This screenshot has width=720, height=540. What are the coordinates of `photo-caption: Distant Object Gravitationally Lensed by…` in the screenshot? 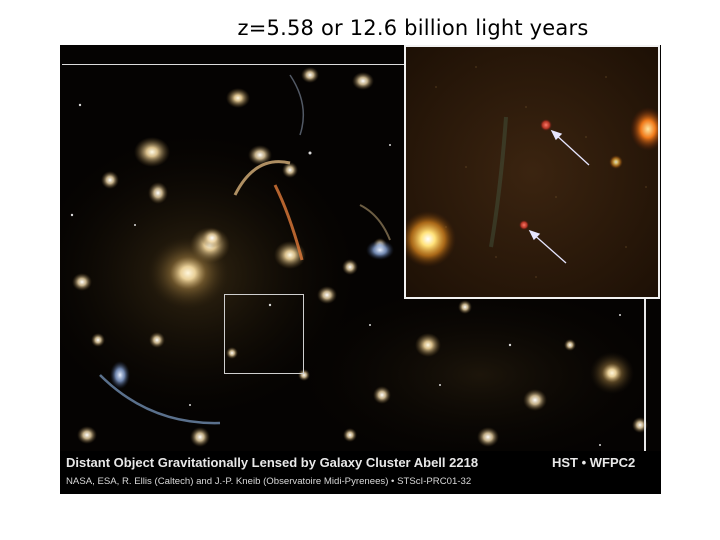 It's located at (360, 472).